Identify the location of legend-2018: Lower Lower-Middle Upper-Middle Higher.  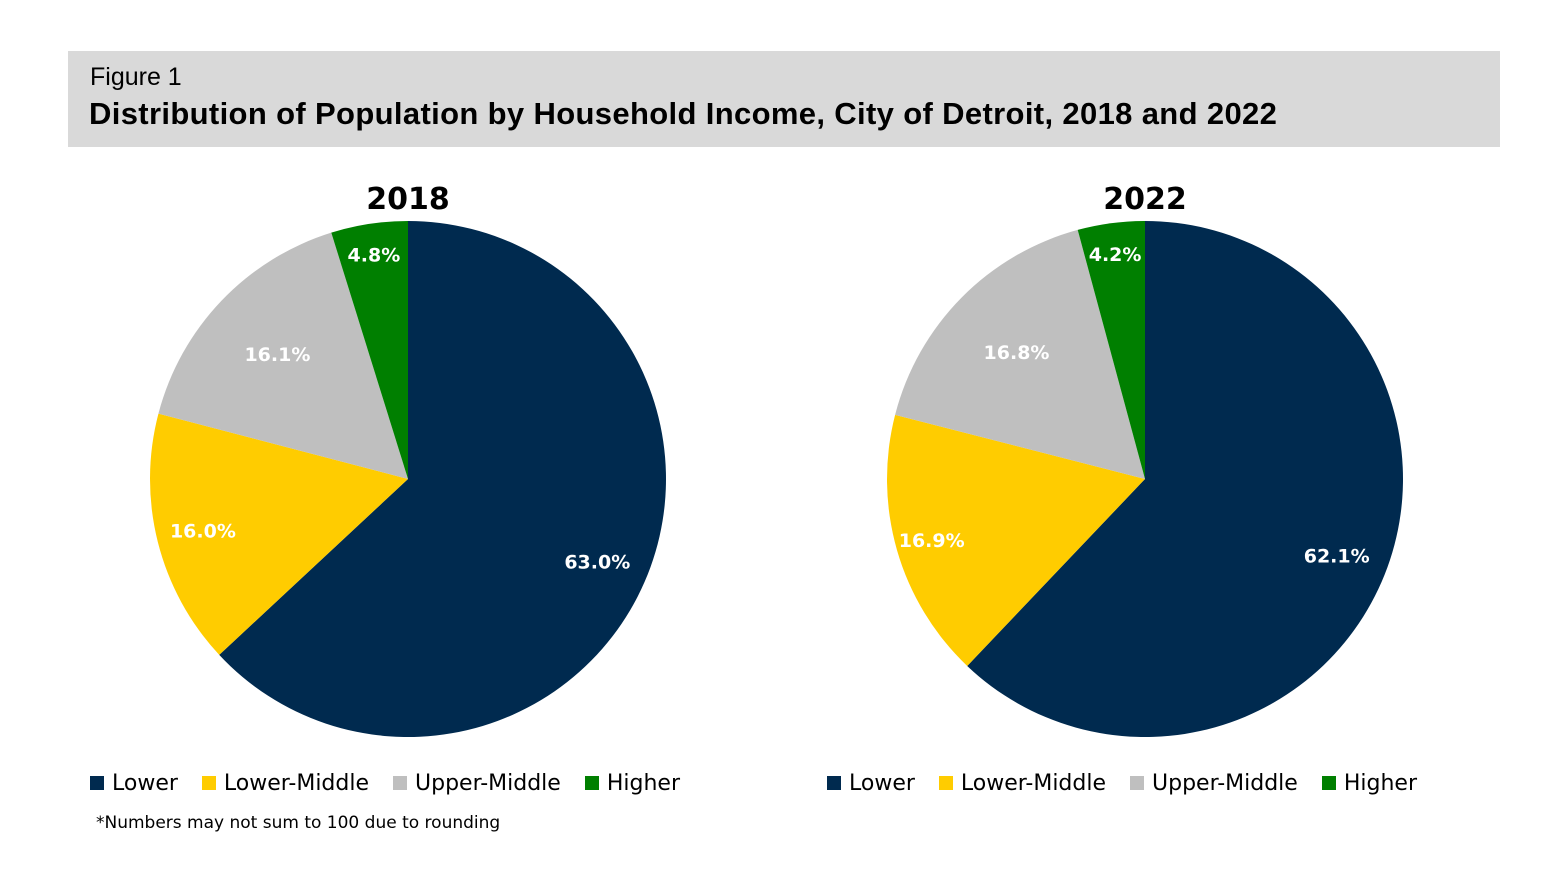
(385, 783).